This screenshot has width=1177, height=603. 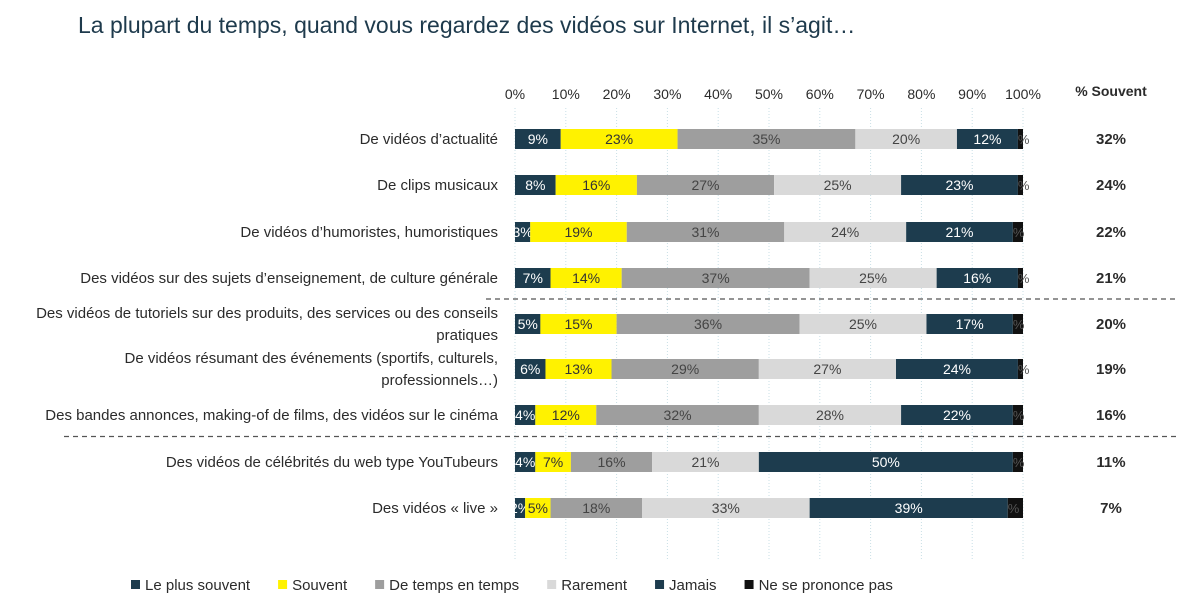 I want to click on data-label: 36%, so click(x=708, y=324).